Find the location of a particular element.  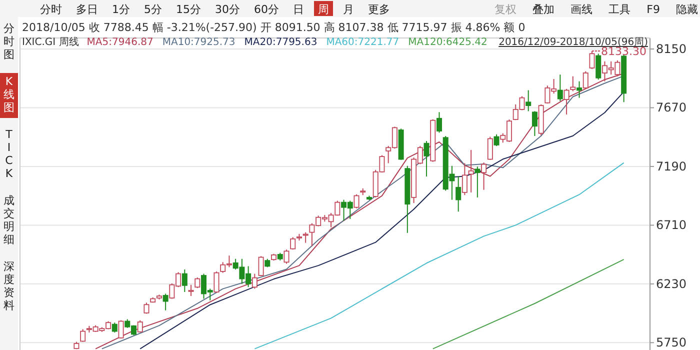

sidebar: 分时图 K线图 TICK 成交明细 深度资料 is located at coordinates (9, 183).